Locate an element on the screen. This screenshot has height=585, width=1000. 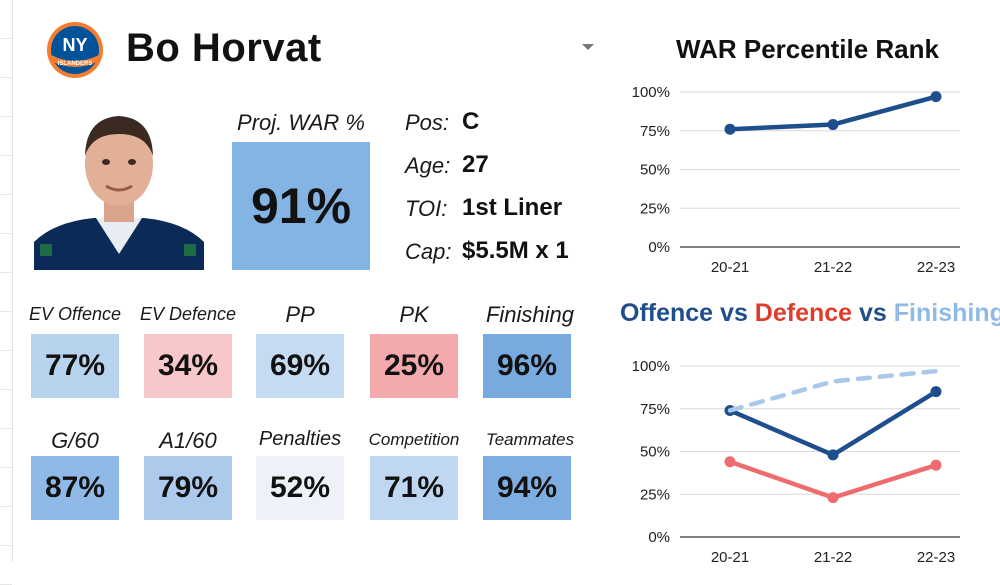
stat-label-a160: A1/60 is located at coordinates (188, 440).